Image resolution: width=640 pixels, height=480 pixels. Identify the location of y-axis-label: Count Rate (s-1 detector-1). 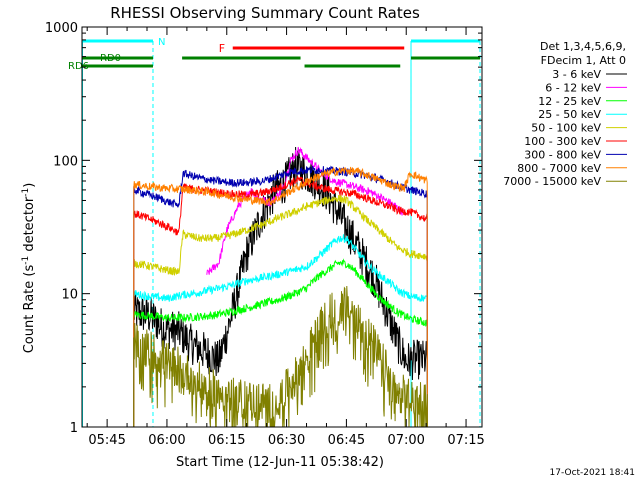
(29, 268).